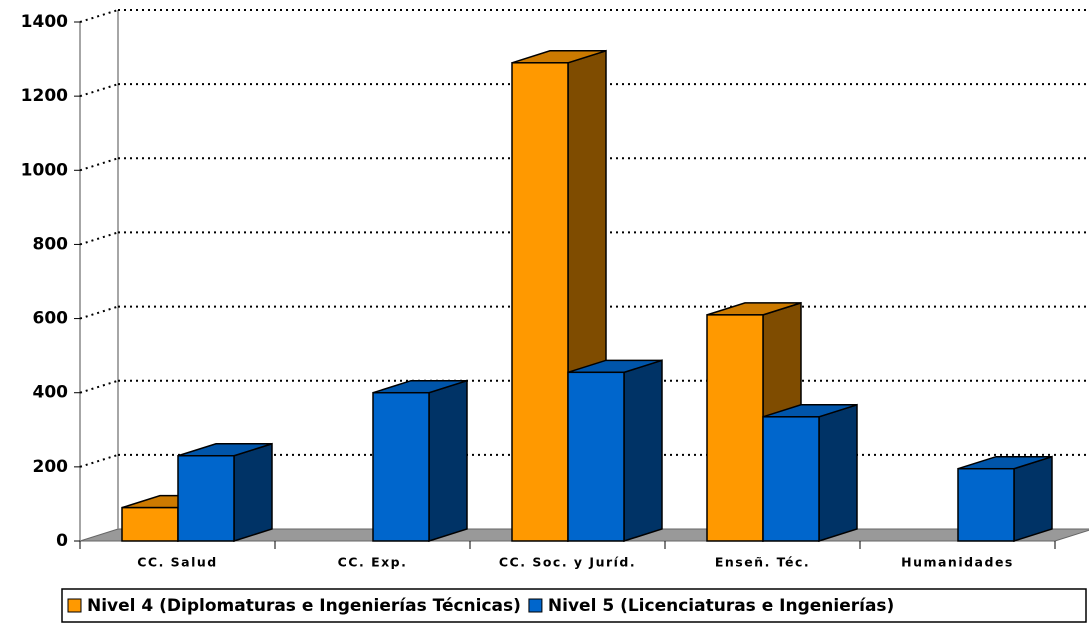 This screenshot has width=1089, height=623. Describe the element at coordinates (62, 541) in the screenshot. I see `y-tick-label: 0` at that location.